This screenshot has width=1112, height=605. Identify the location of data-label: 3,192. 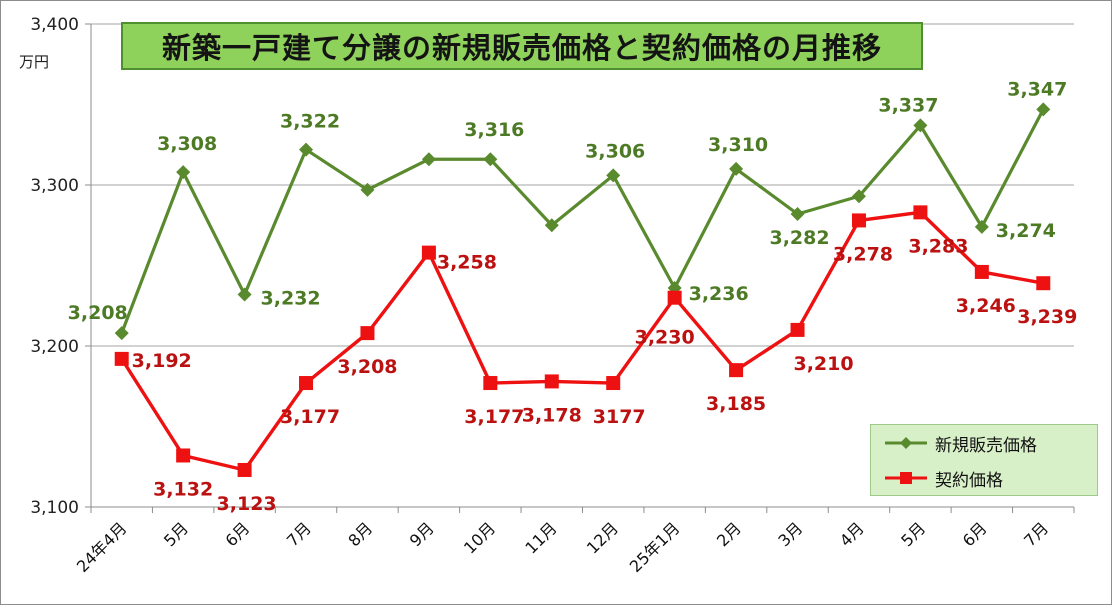
(162, 361).